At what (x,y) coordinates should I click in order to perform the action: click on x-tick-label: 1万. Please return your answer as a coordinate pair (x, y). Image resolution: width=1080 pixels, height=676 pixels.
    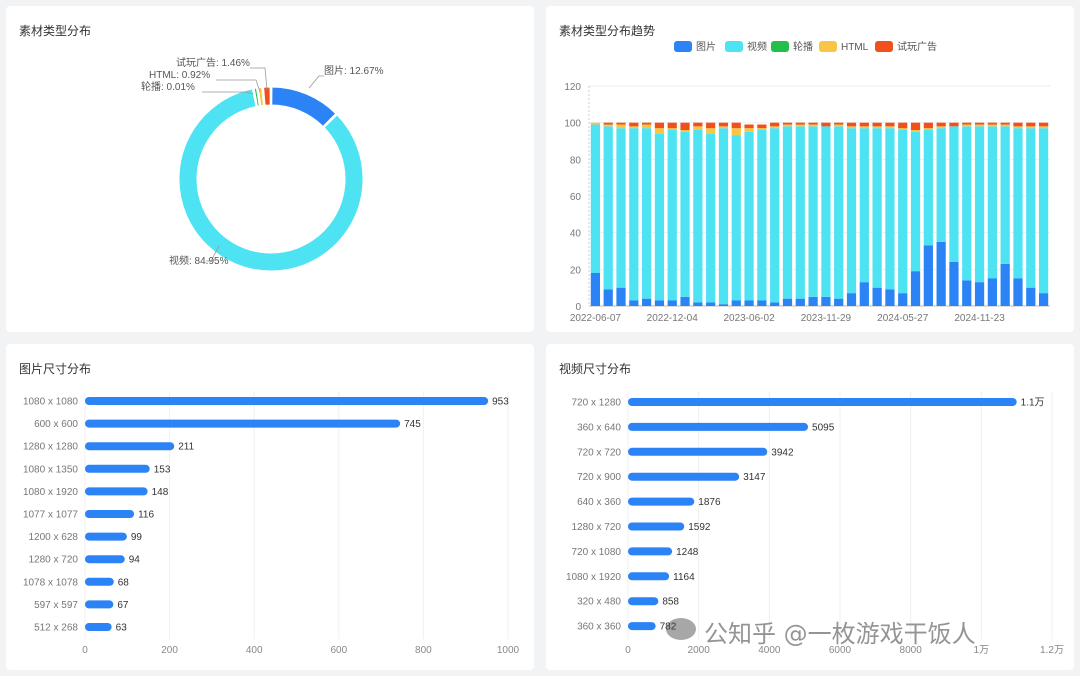
    Looking at the image, I should click on (982, 650).